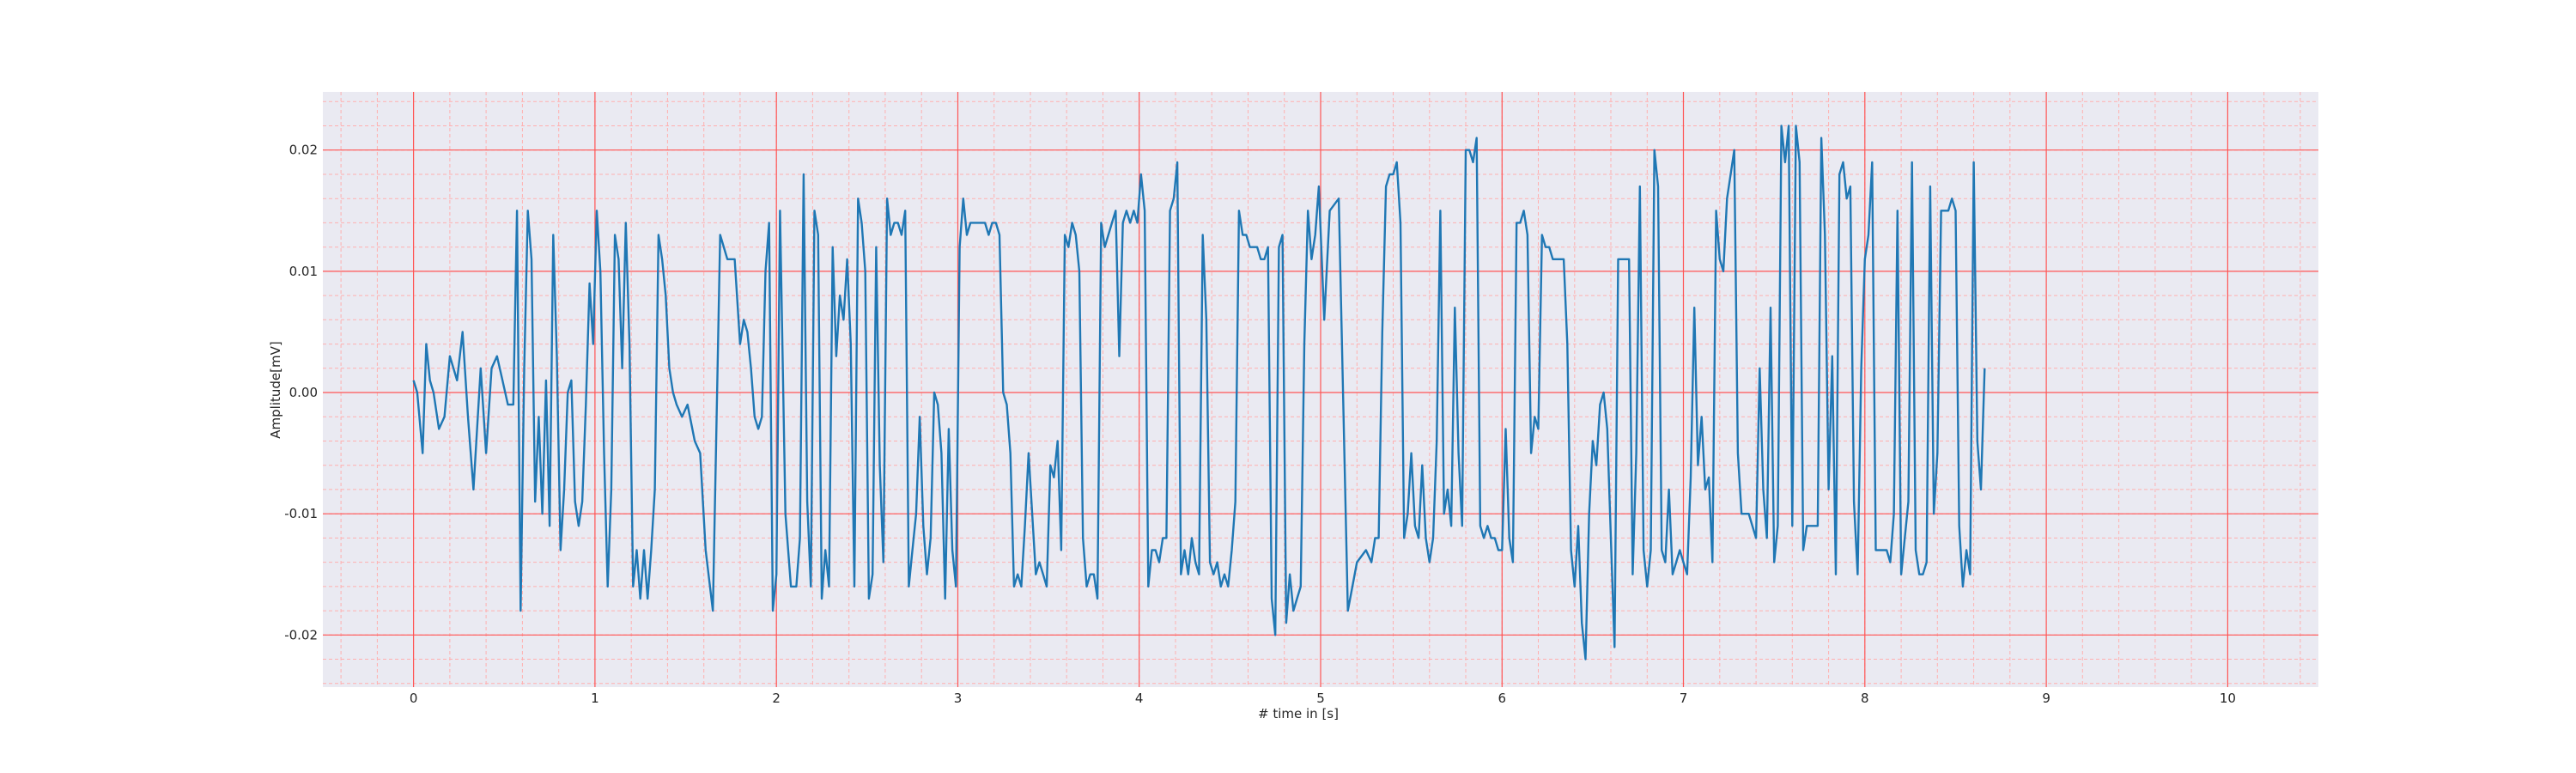  I want to click on y-tick-label: -0.02, so click(301, 634).